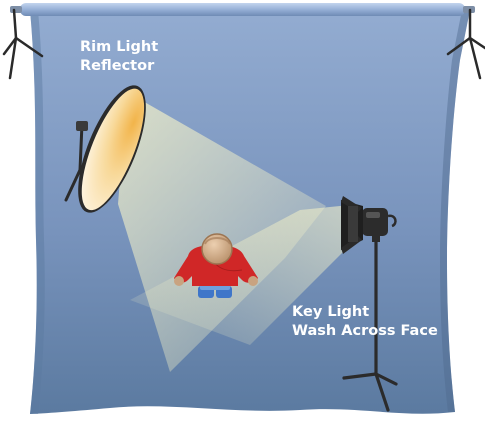 The height and width of the screenshot is (425, 485). Describe the element at coordinates (216, 265) in the screenshot. I see `person-top-view-icon` at that location.